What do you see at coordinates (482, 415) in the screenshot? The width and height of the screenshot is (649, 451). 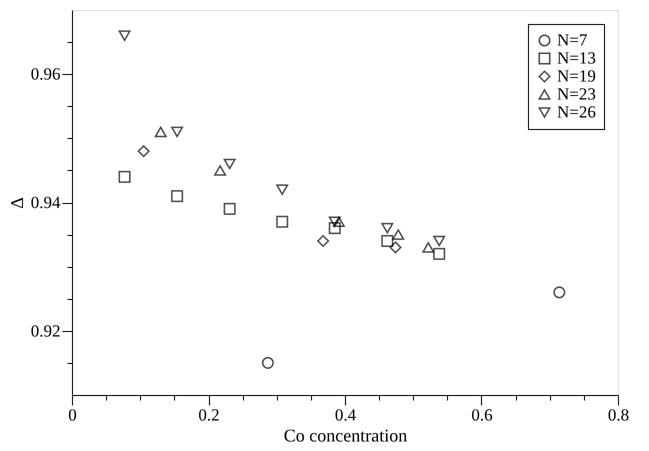 I see `x-tick-label: 0.6` at bounding box center [482, 415].